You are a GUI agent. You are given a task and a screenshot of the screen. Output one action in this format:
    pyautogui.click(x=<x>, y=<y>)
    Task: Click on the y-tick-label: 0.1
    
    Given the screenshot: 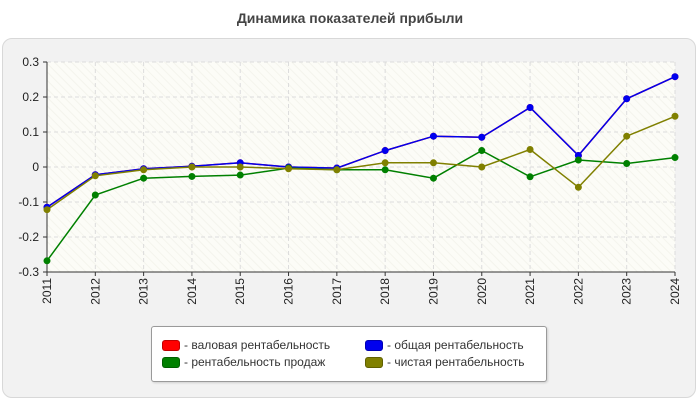 What is the action you would take?
    pyautogui.click(x=30, y=132)
    